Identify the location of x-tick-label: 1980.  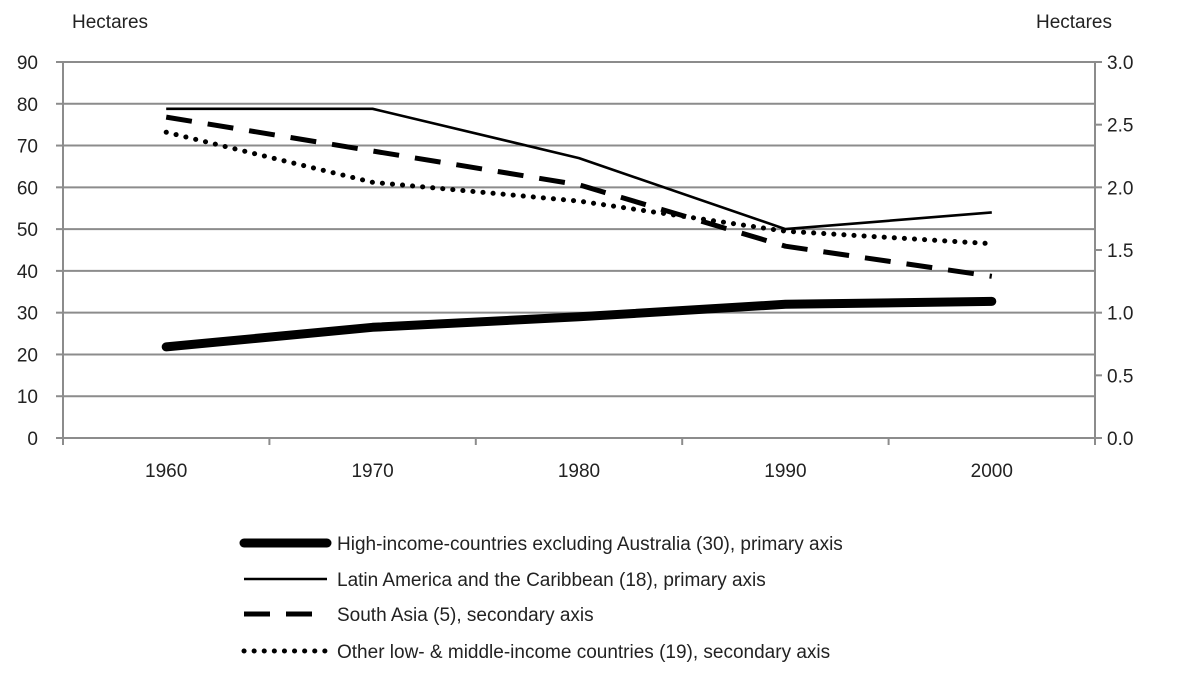
(579, 471).